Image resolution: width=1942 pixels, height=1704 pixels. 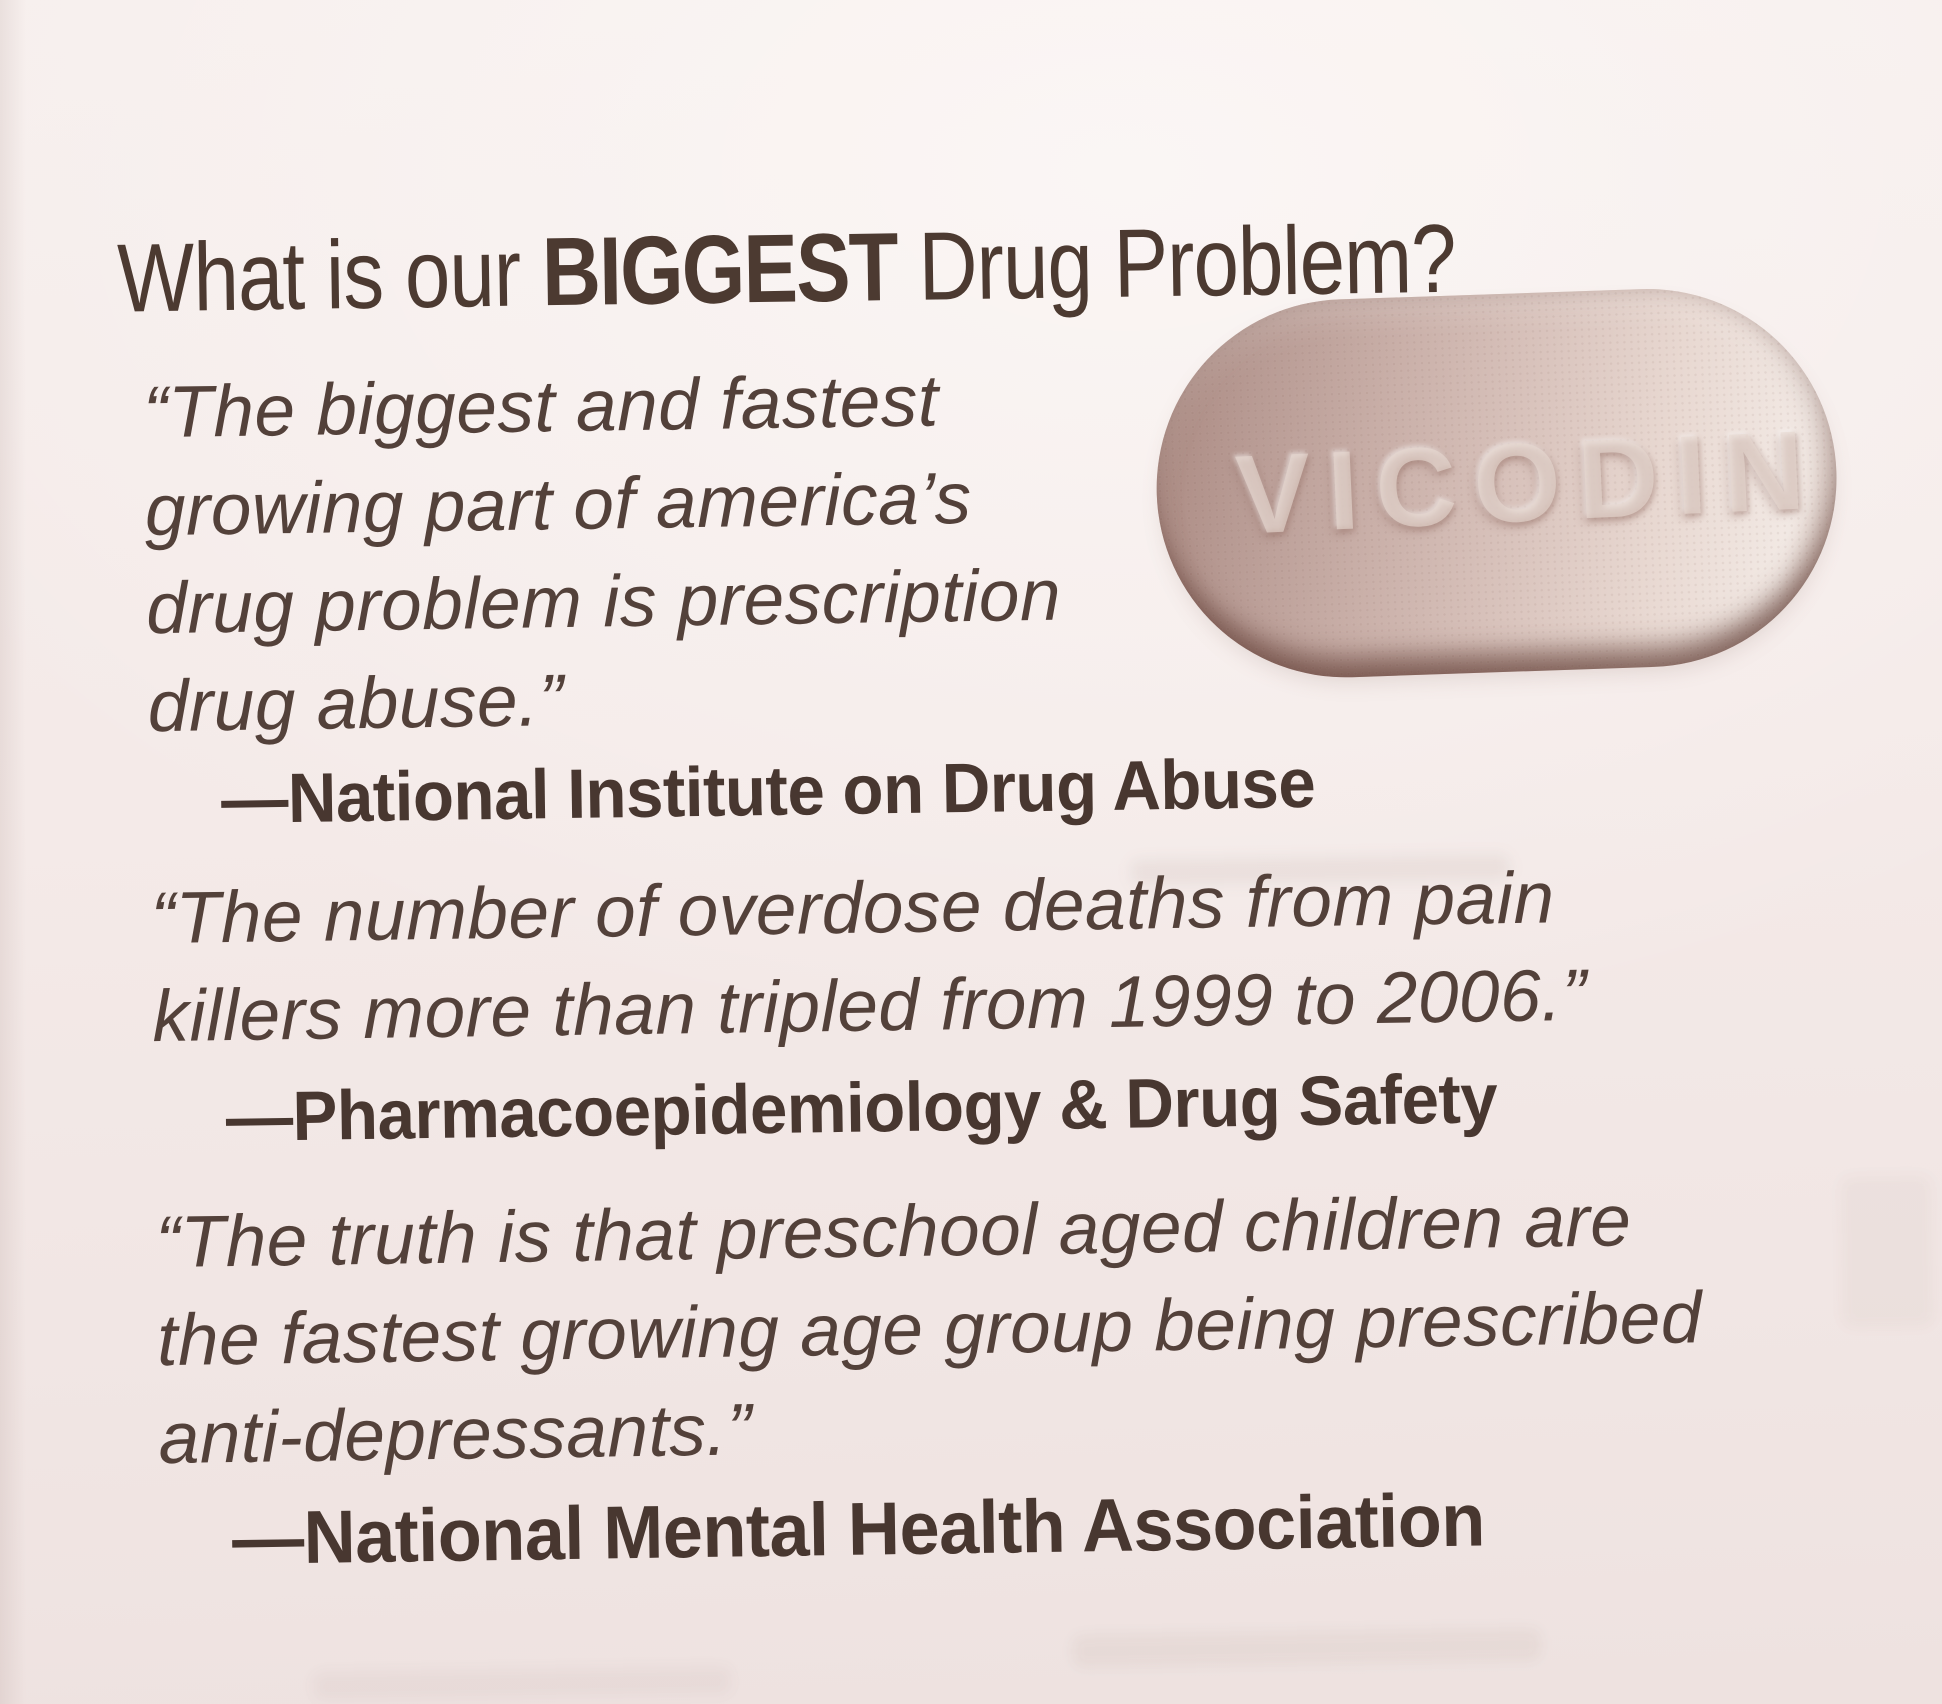 I want to click on quote-line: drug problem is prescription, so click(x=603, y=602).